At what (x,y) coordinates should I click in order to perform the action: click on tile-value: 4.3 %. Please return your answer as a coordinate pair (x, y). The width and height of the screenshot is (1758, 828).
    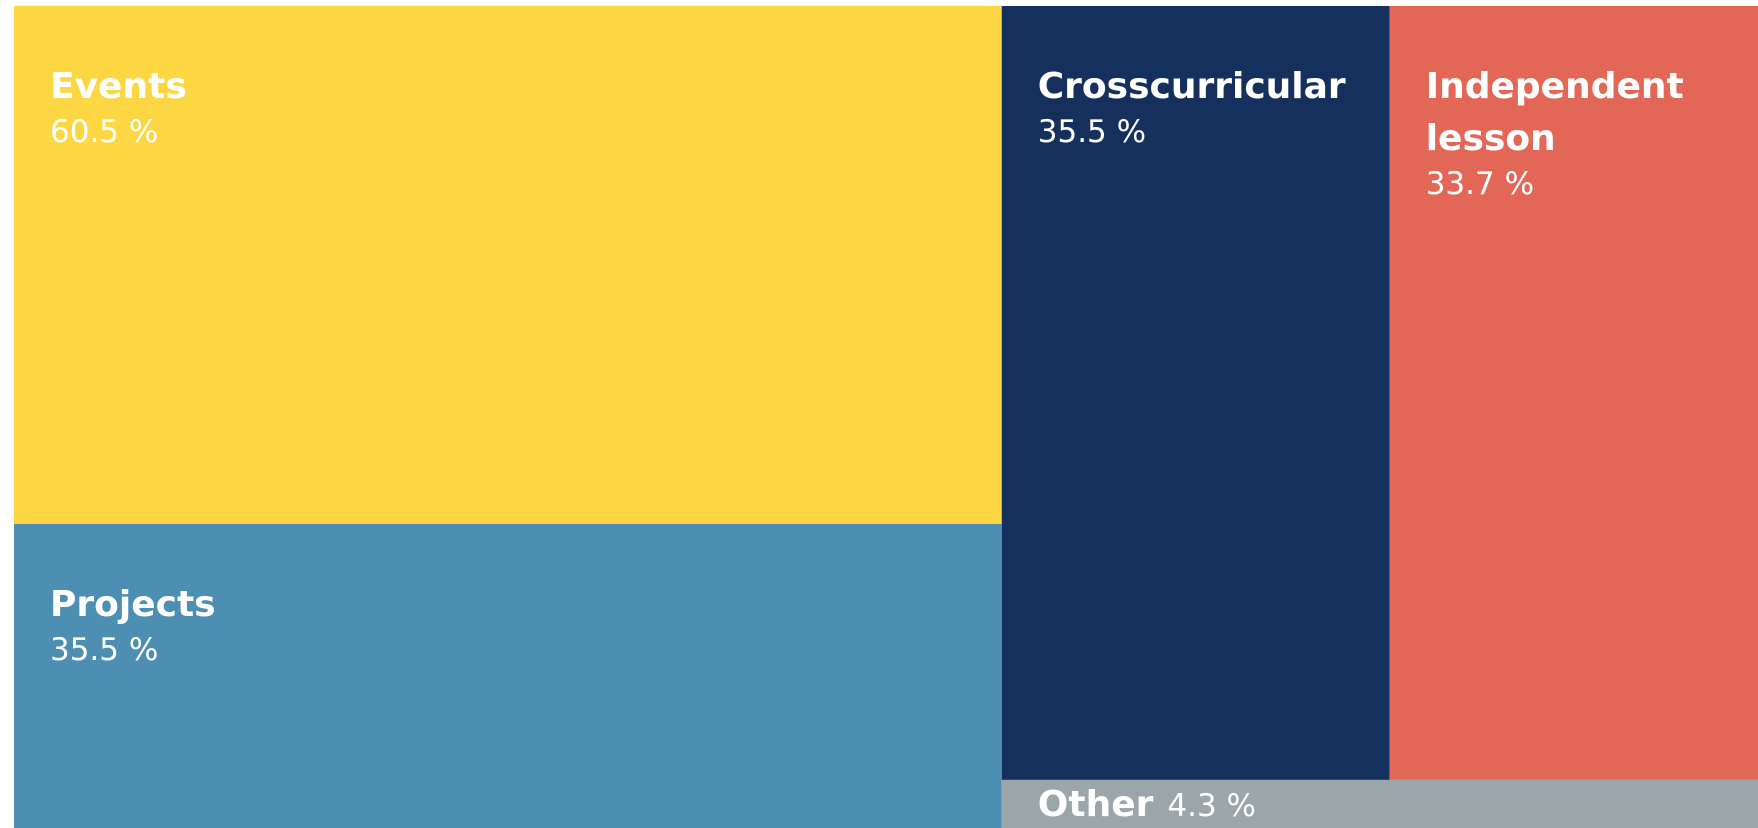
    Looking at the image, I should click on (1211, 806).